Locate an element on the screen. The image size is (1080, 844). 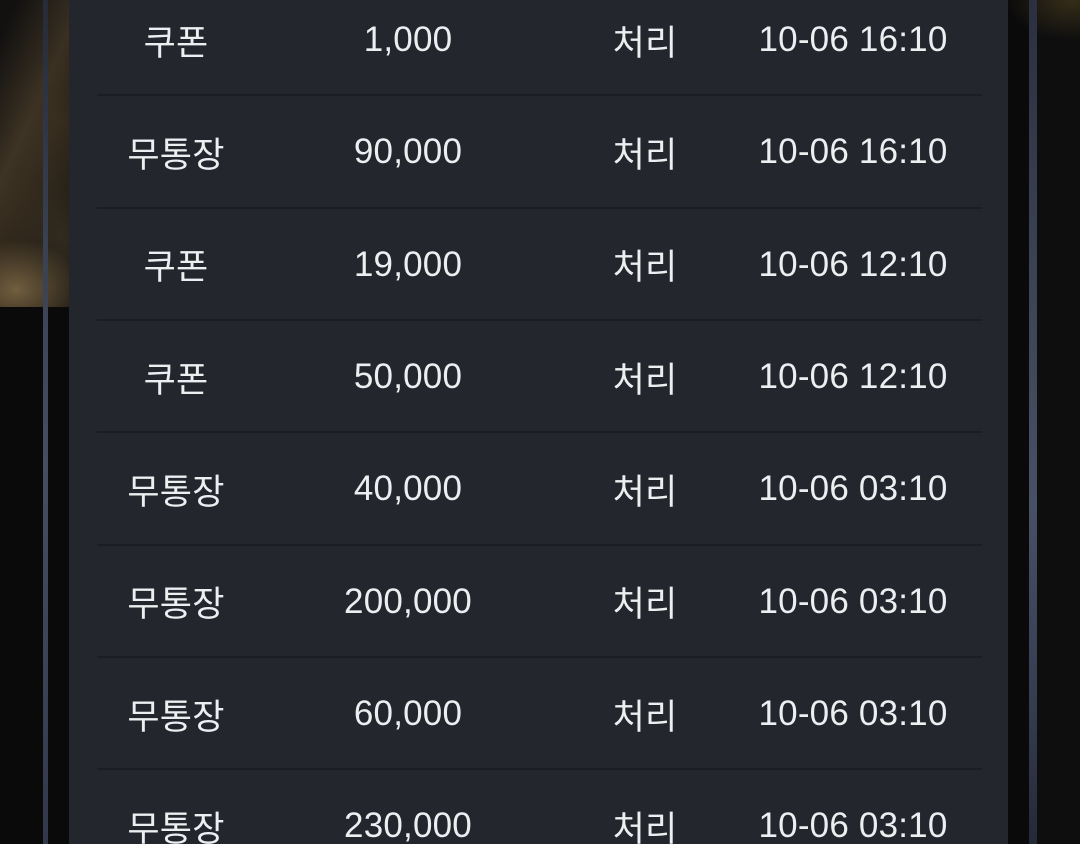
table-row: 무통장 60,000 처리 10-06 03:10 is located at coordinates (538, 714).